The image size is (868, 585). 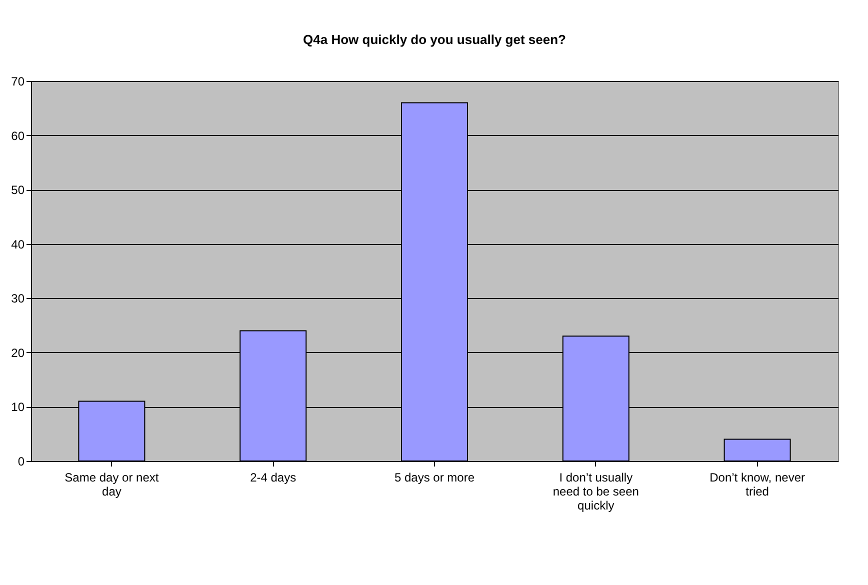 I want to click on x-tick-label: 2-4 days, so click(x=273, y=477).